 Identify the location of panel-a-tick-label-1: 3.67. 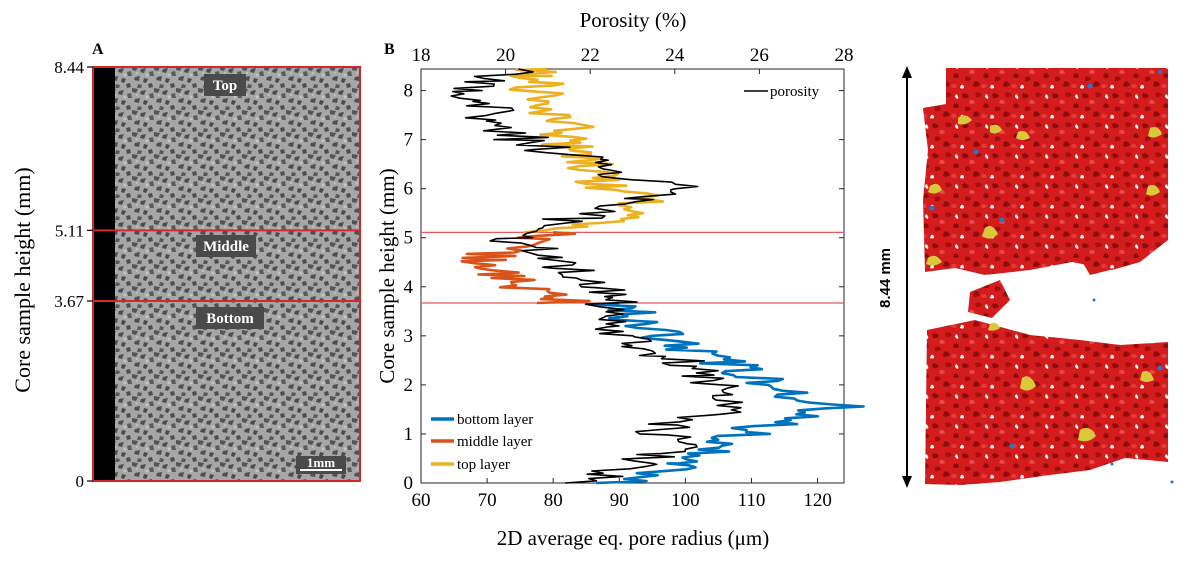
(69, 301).